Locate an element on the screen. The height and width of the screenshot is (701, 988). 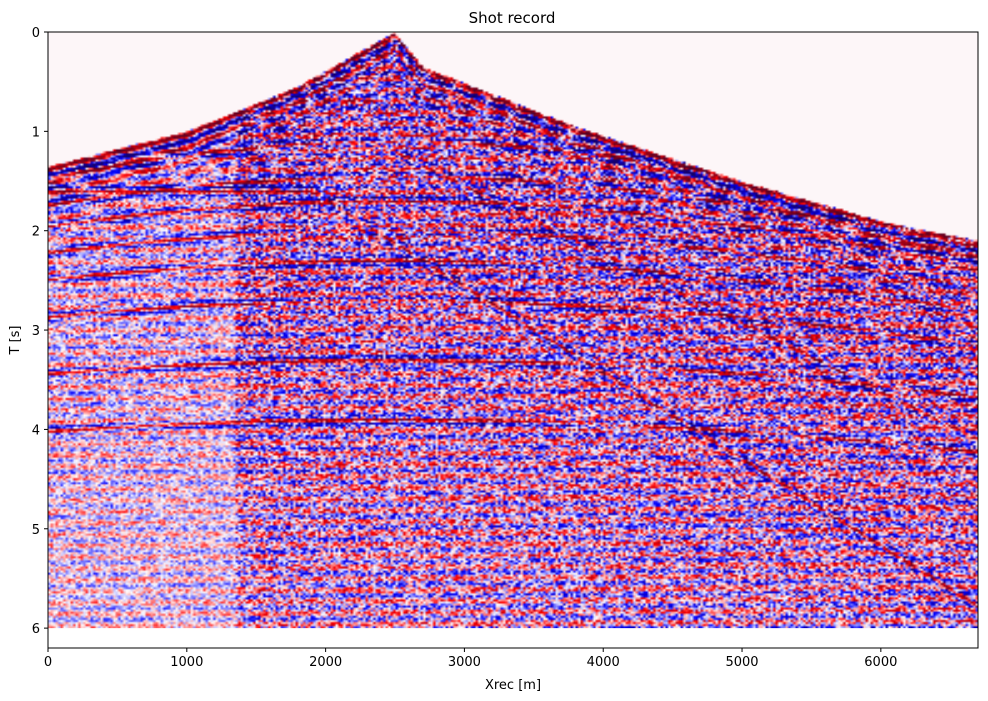
y-tick-label: 5 is located at coordinates (36, 530).